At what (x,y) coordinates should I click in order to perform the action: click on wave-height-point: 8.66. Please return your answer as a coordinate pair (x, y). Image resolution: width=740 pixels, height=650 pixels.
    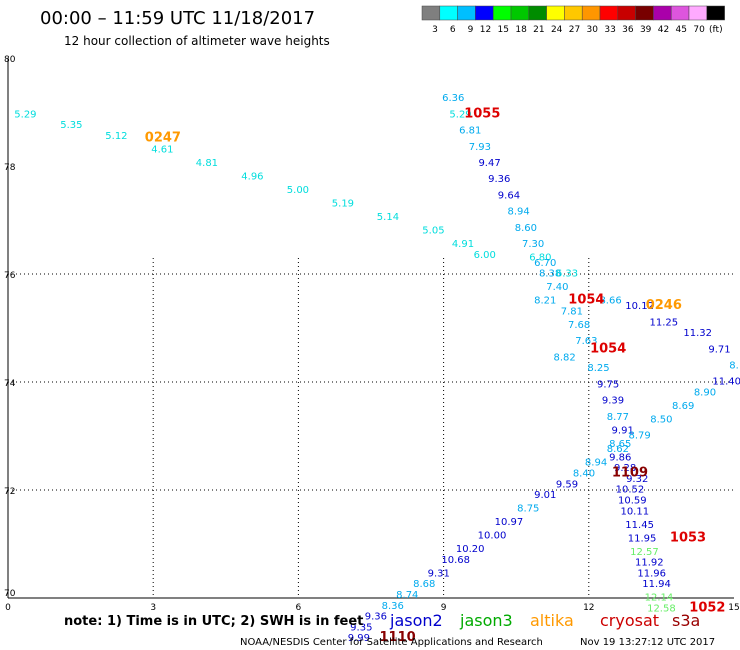
    Looking at the image, I should click on (610, 301).